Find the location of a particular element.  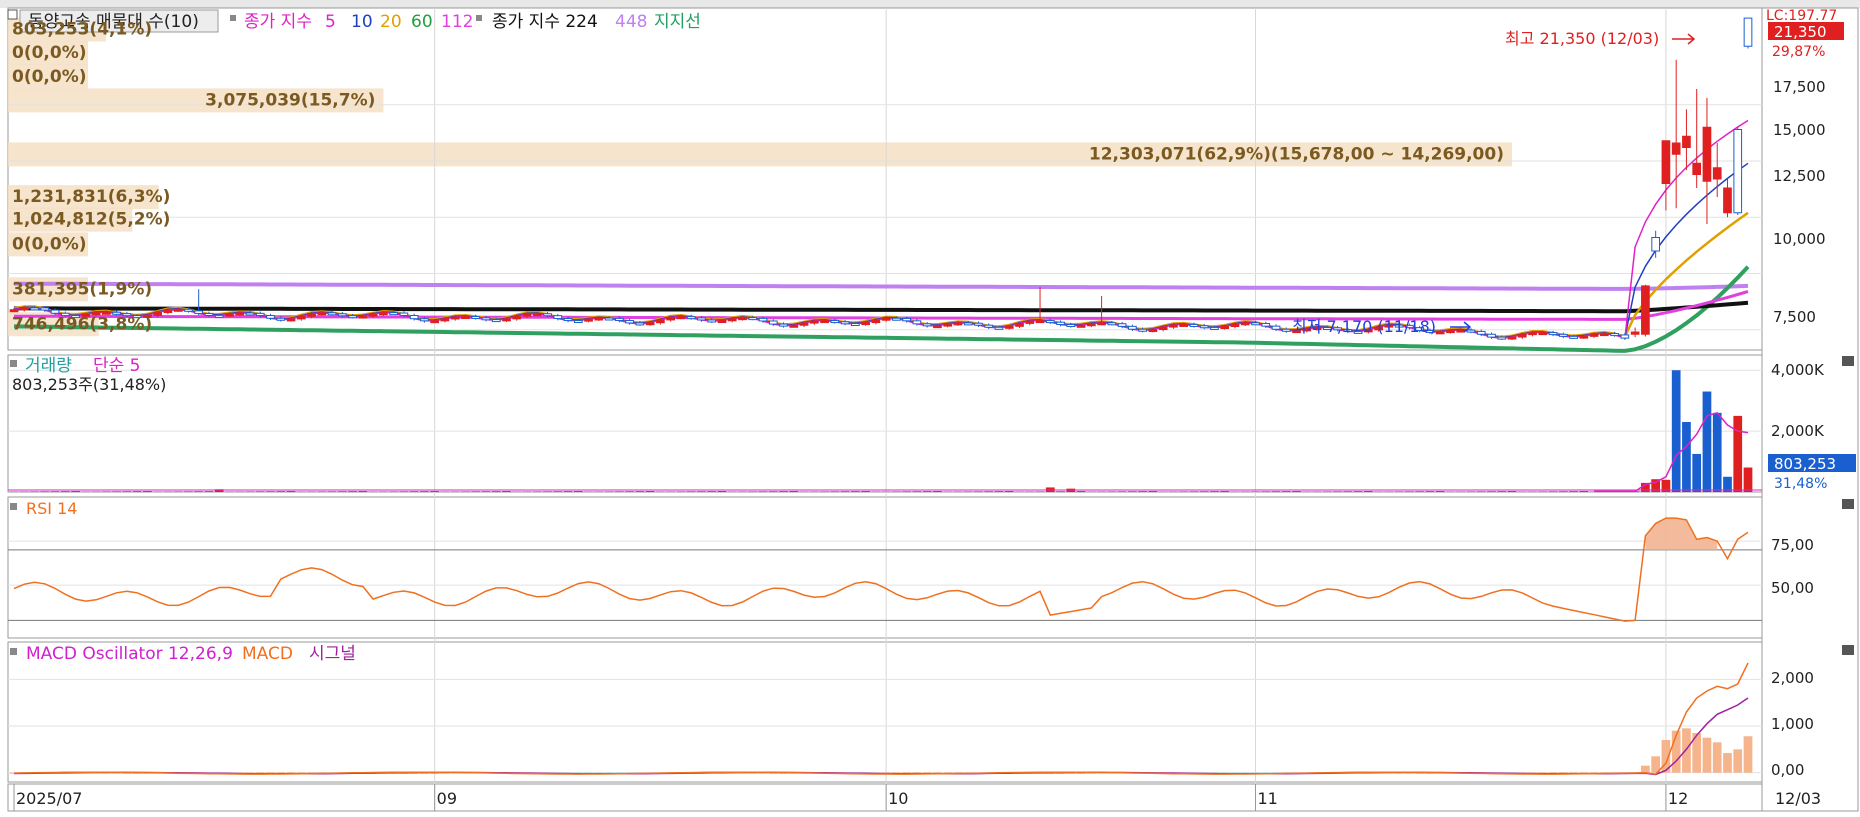

high-annotation: 최고 21,350 (12/03) is located at coordinates (1582, 38).